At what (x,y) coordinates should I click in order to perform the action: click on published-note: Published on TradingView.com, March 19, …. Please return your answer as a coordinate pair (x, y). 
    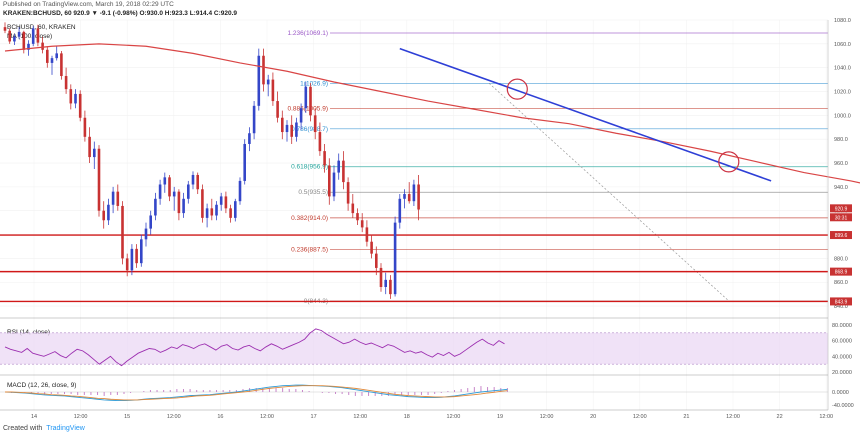
    Looking at the image, I should click on (88, 4).